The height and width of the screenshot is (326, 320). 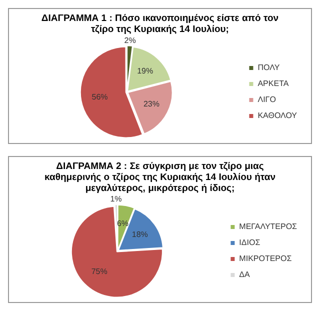 What do you see at coordinates (274, 83) in the screenshot?
I see `legend-label: ΑΡΚΕΤΑ` at bounding box center [274, 83].